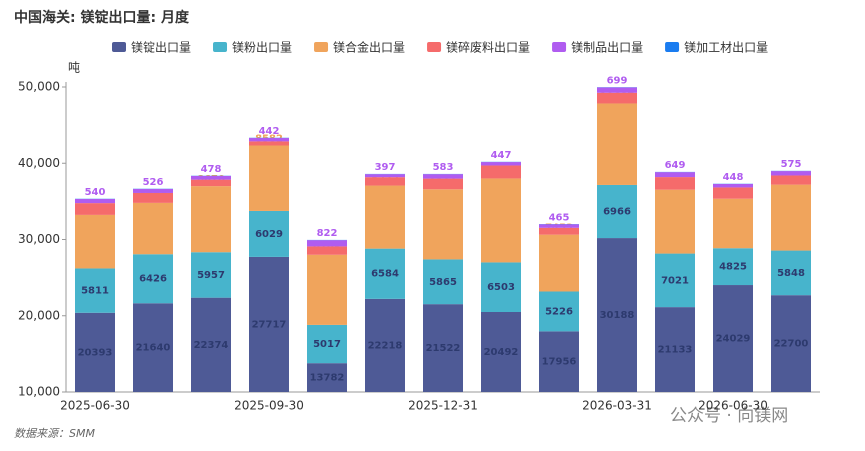 The image size is (865, 451). Describe the element at coordinates (791, 273) in the screenshot. I see `value-label: 5848` at that location.